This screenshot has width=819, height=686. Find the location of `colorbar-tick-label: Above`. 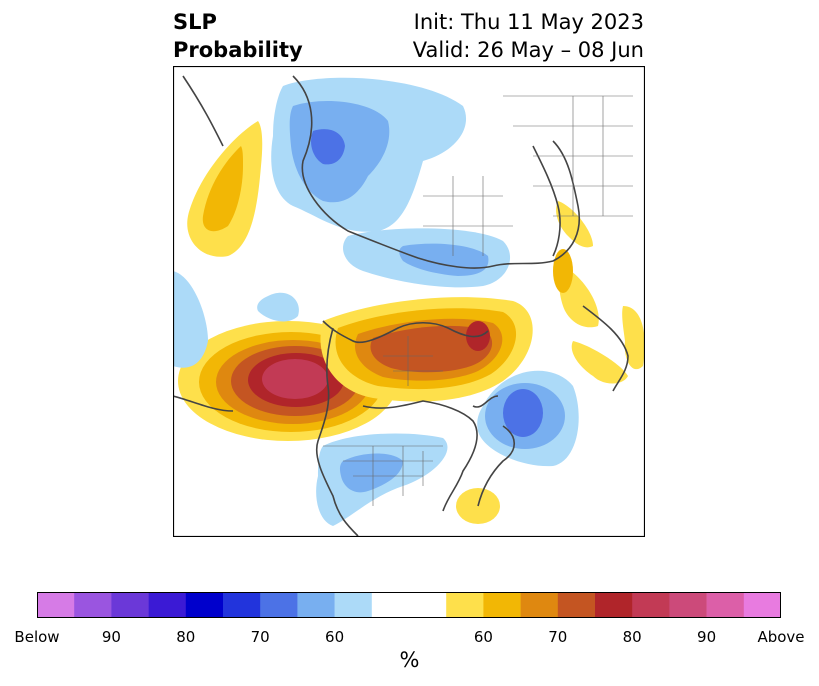

colorbar-tick-label: Above is located at coordinates (781, 637).